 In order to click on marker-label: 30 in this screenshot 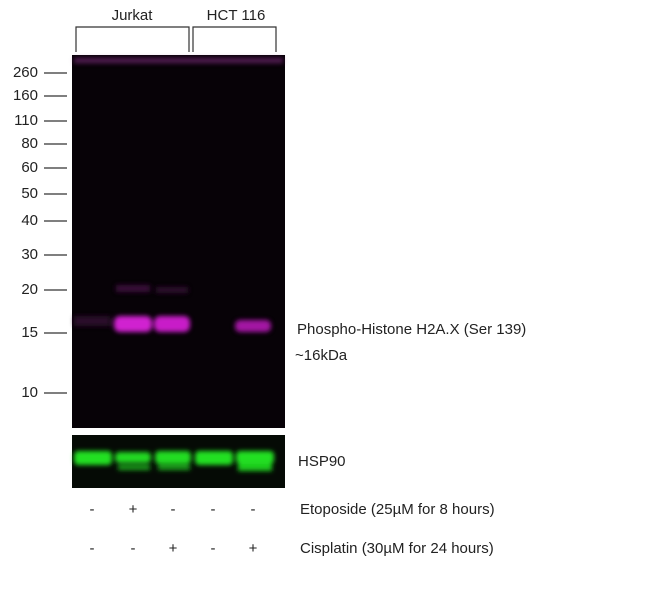, I will do `click(29, 254)`.